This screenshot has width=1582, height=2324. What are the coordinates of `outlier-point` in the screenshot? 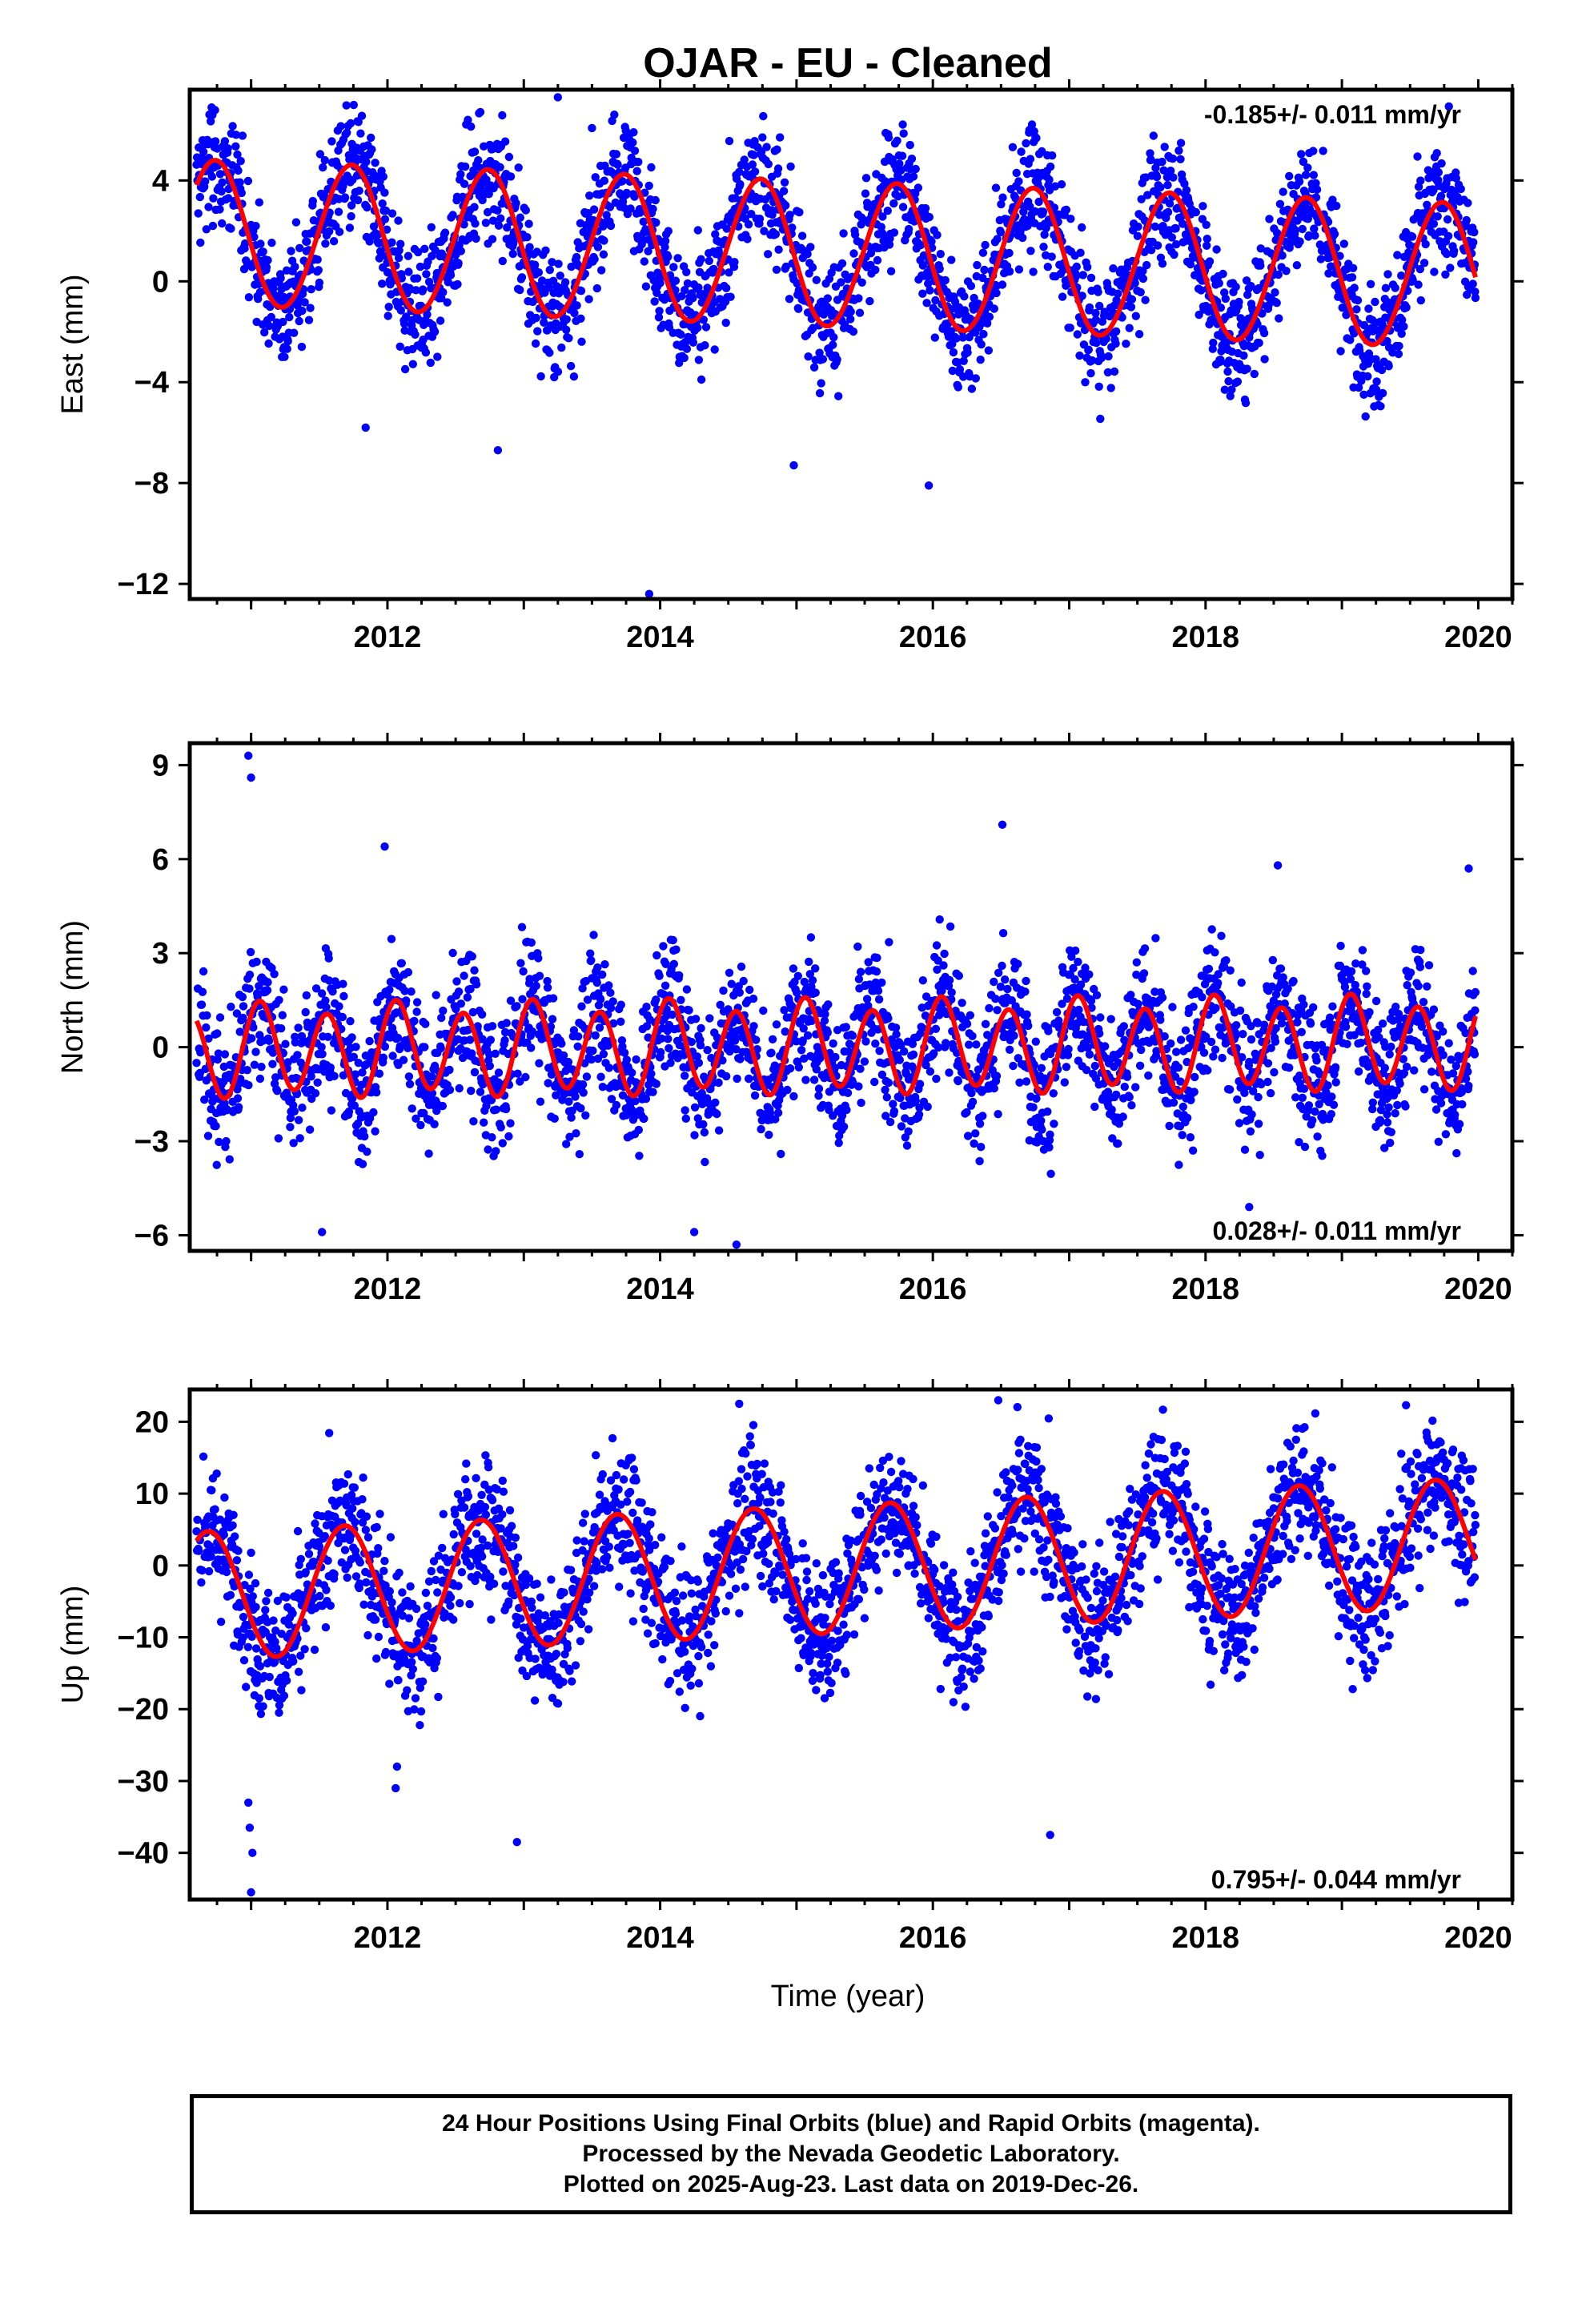 It's located at (793, 465).